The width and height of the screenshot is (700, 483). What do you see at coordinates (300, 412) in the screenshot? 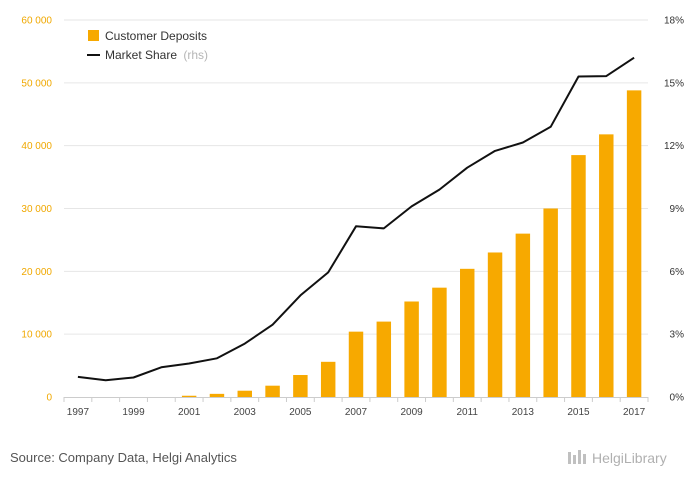
I see `x-tick-label: 2005` at bounding box center [300, 412].